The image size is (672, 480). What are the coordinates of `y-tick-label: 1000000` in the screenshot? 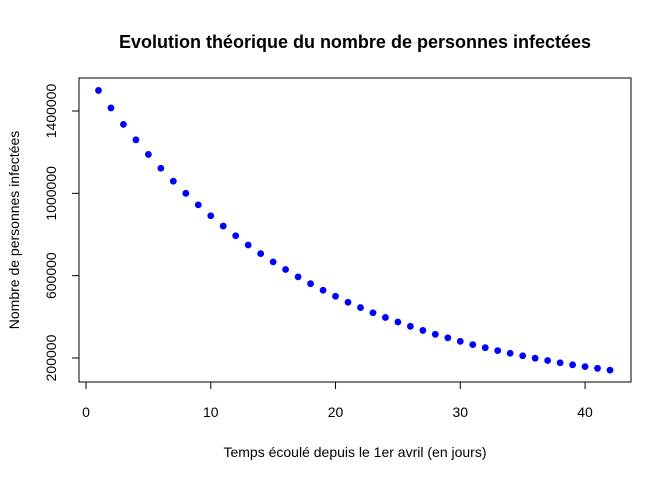 It's located at (51, 193).